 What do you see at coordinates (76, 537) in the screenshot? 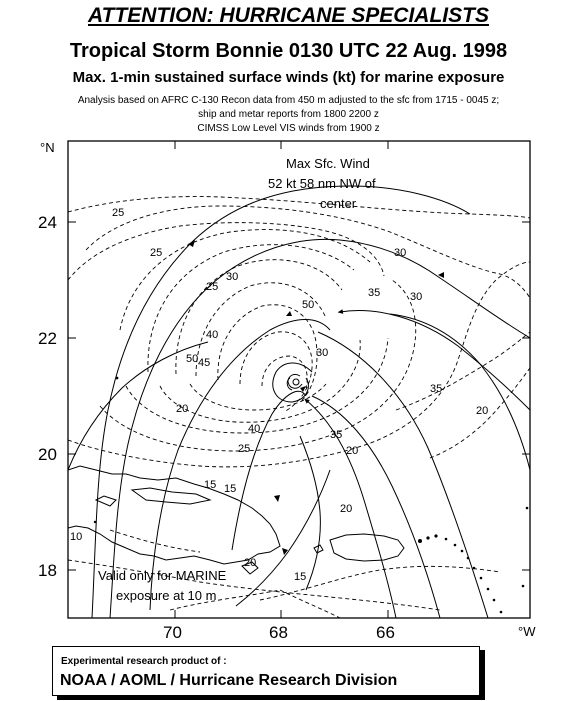
I see `contour-label: 10` at bounding box center [76, 537].